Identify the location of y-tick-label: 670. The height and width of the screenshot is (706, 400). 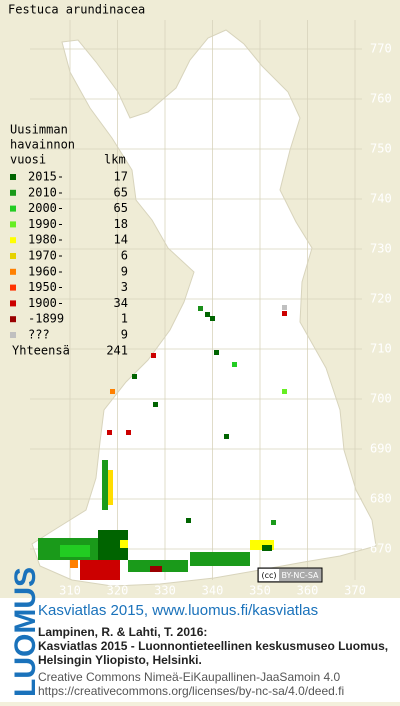
(381, 549).